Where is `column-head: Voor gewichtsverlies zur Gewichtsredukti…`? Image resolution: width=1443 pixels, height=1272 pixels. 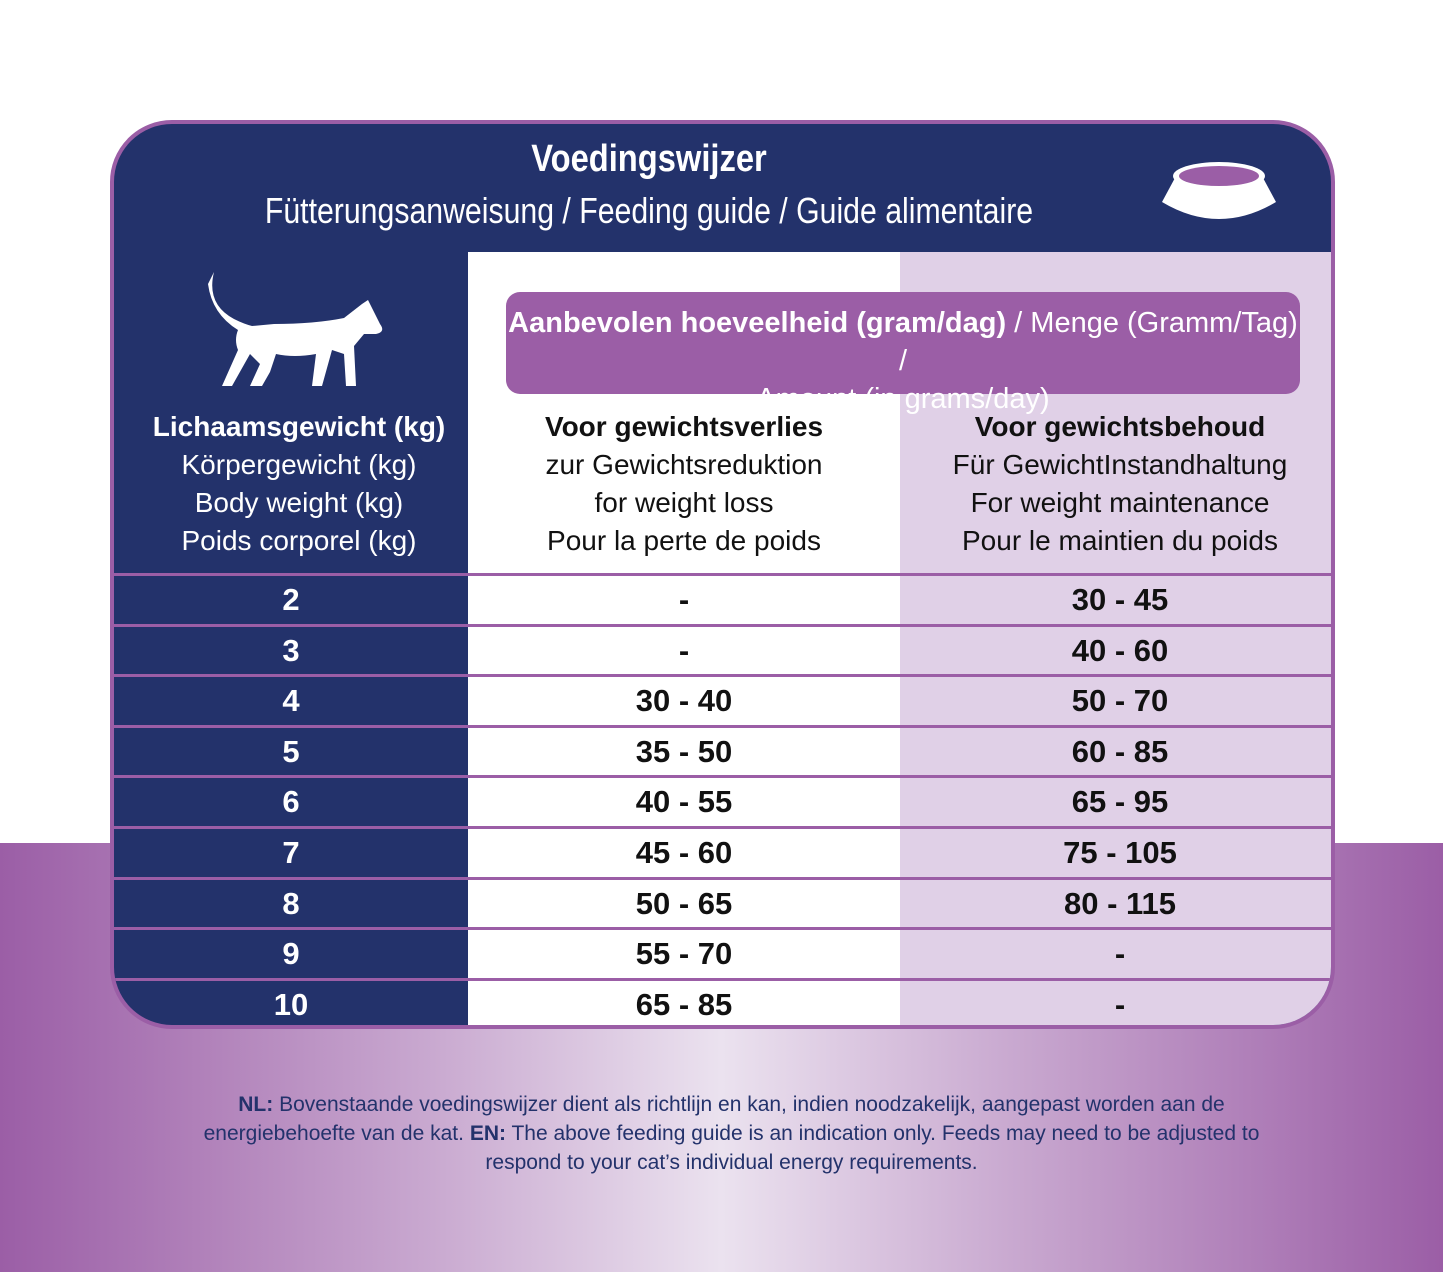
column-head: Voor gewichtsverlies zur Gewichtsredukti… is located at coordinates (684, 484).